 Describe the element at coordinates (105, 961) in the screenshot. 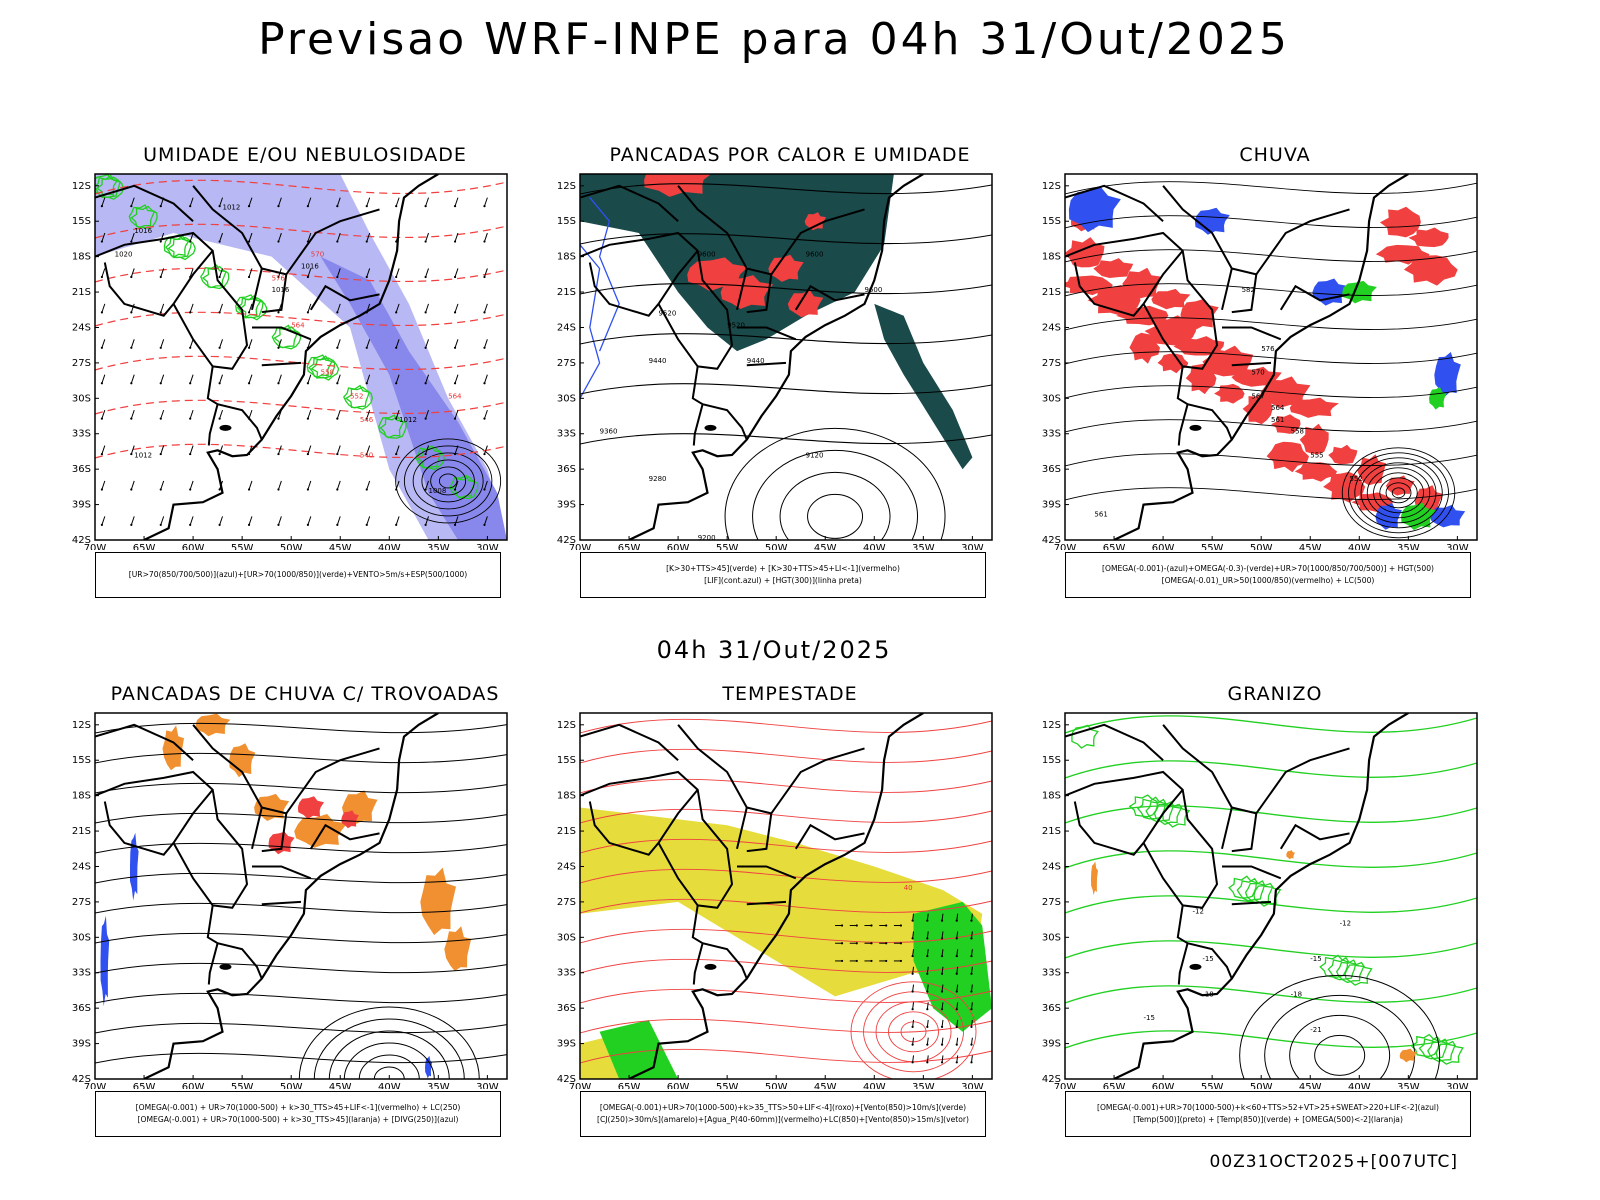

I see `divergence-area` at that location.